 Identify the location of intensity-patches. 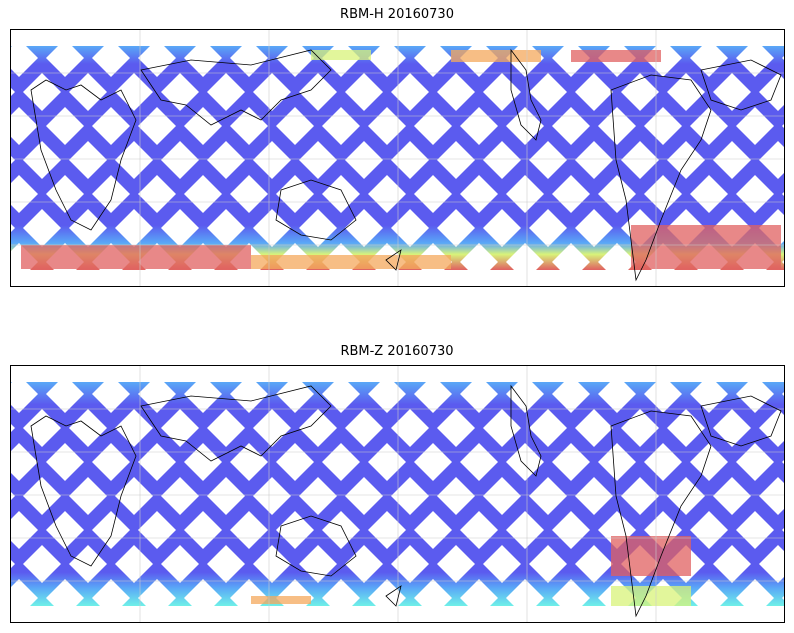
(471, 571).